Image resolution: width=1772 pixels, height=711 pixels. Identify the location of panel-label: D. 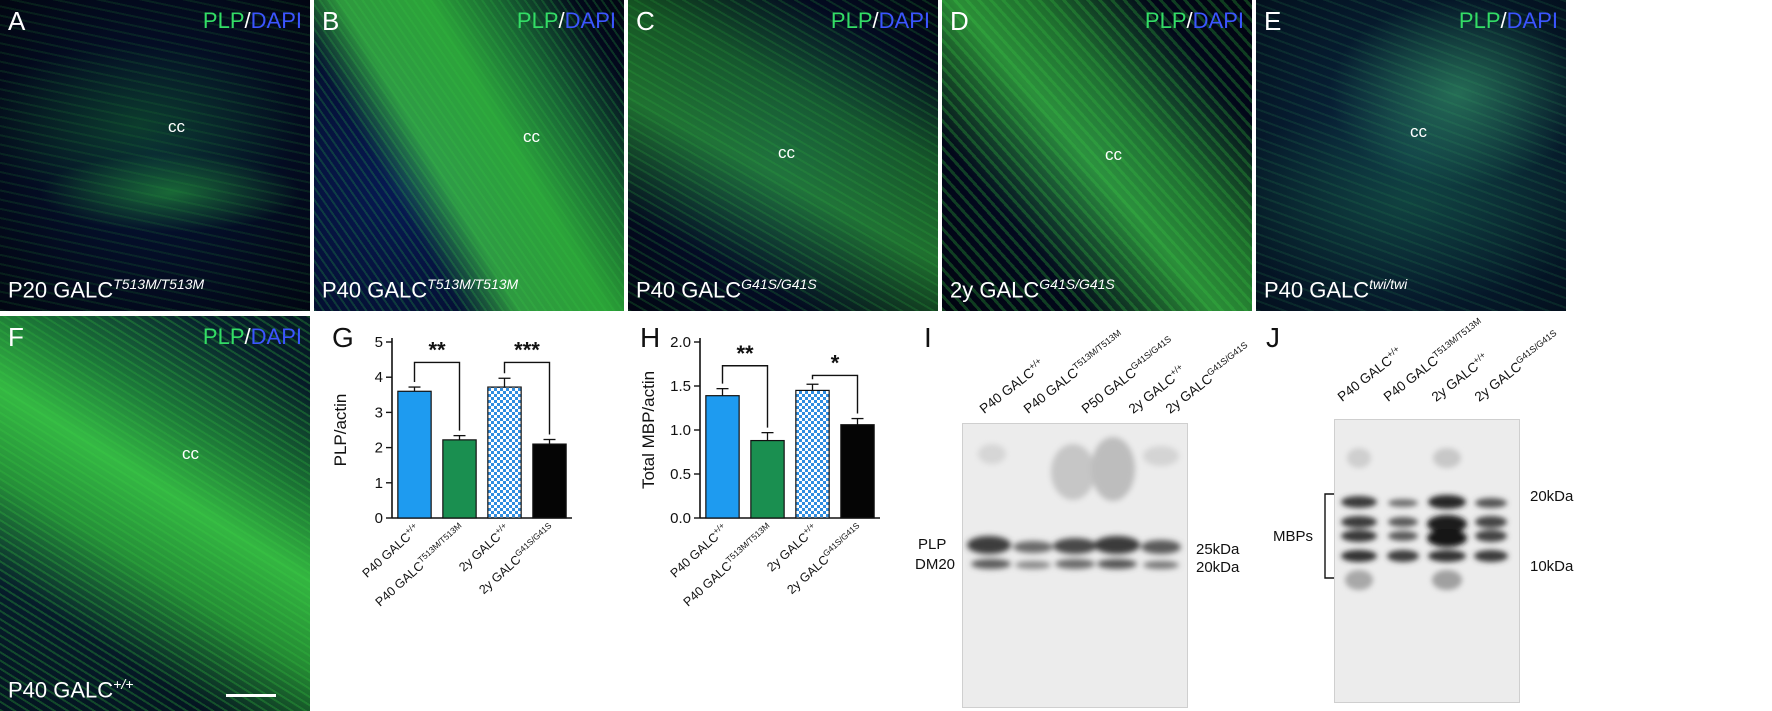
(959, 21).